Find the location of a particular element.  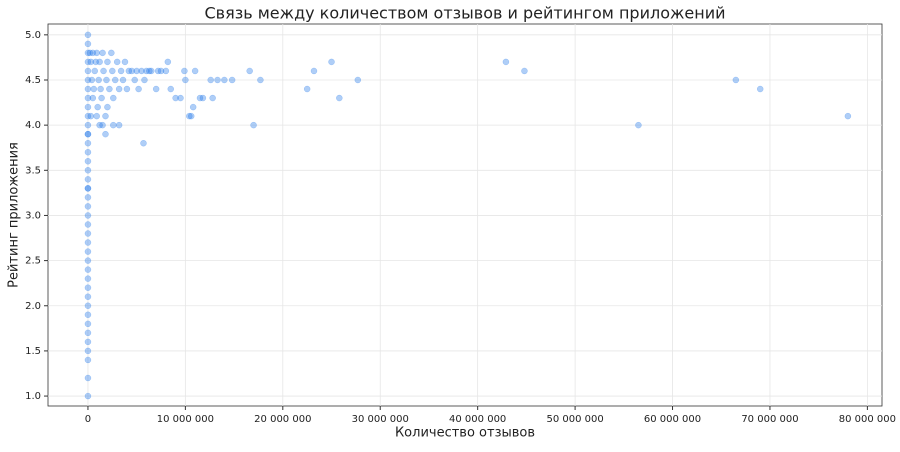

y-tick-label: 2.0 is located at coordinates (33, 306).